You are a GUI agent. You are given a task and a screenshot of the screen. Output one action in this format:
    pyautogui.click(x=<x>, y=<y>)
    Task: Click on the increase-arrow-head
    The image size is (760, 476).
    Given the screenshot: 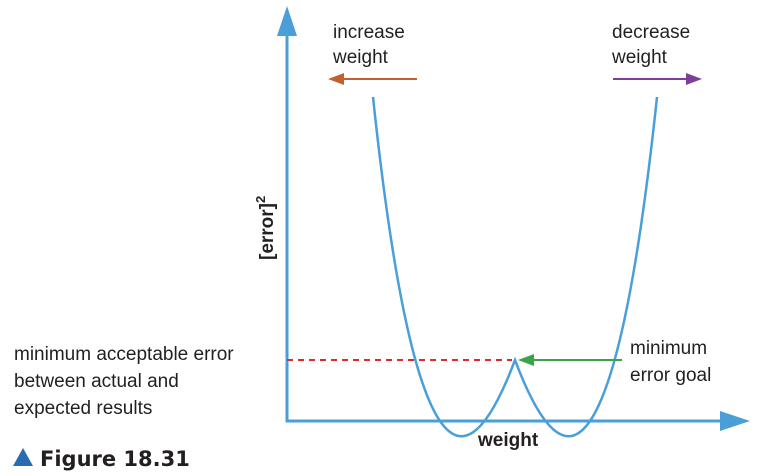 What is the action you would take?
    pyautogui.click(x=336, y=79)
    